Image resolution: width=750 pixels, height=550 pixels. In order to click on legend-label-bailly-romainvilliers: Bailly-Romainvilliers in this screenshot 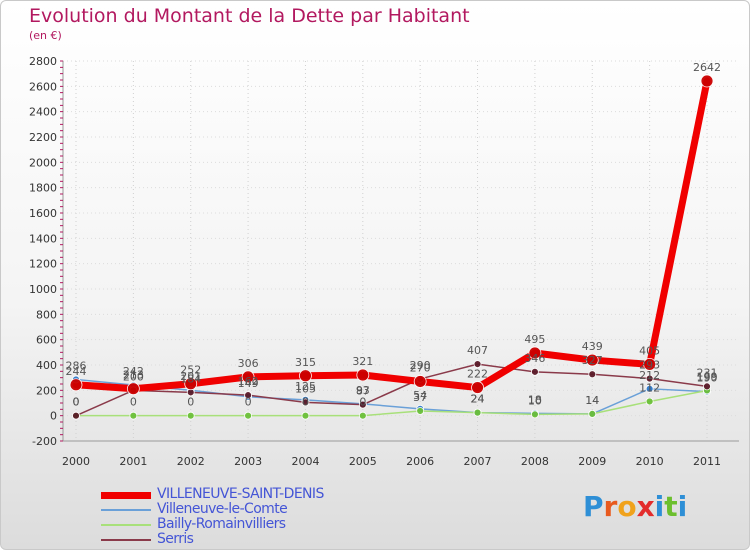, I will do `click(221, 524)`.